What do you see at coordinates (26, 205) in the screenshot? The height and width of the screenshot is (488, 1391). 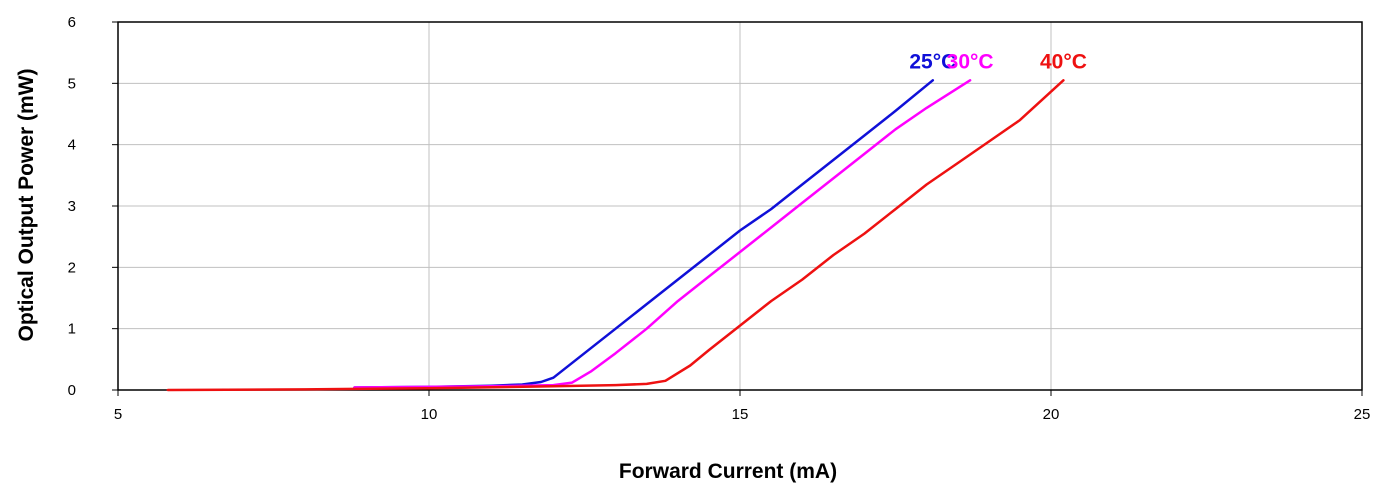 I see `y-axis-title: Optical Output Power (mW)` at bounding box center [26, 205].